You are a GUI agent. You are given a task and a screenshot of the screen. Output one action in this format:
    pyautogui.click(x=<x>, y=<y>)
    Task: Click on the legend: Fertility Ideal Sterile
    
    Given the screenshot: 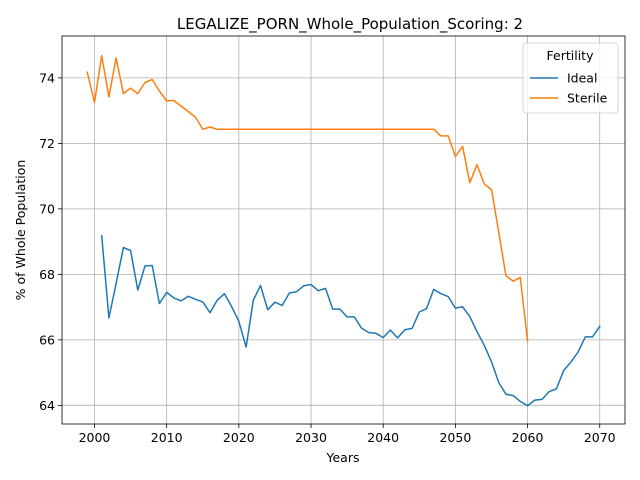 What is the action you would take?
    pyautogui.click(x=570, y=78)
    